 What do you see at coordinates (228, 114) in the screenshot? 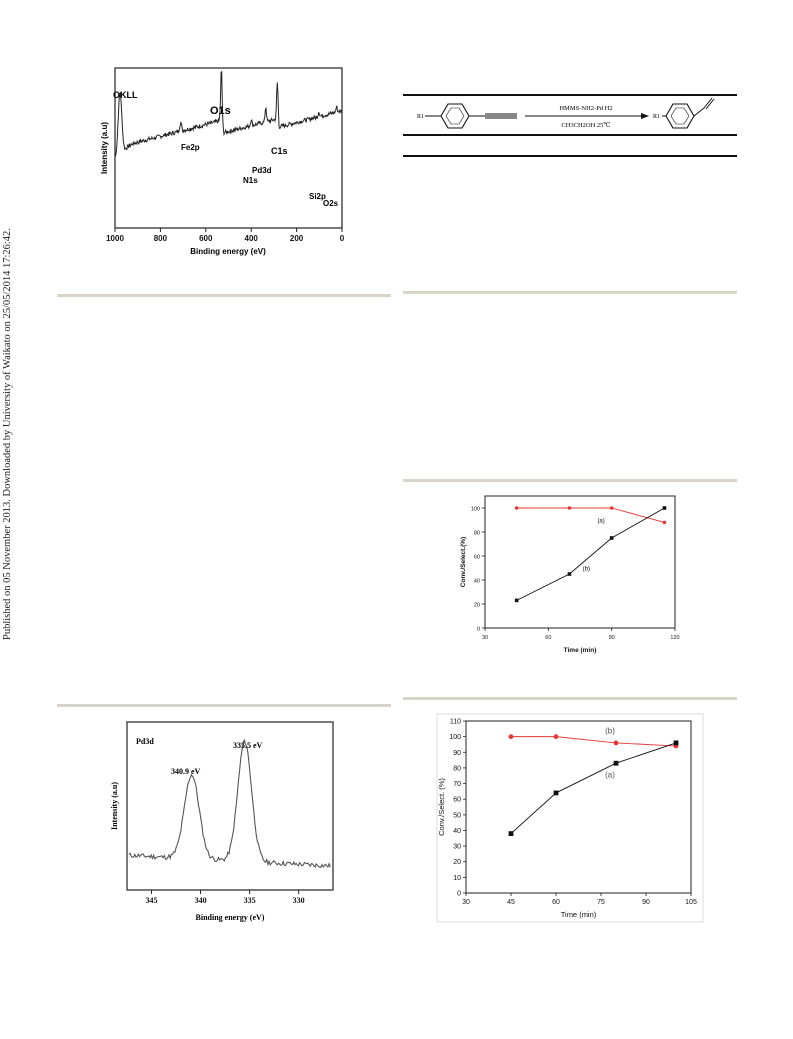
I see `survey-spectrum-line` at bounding box center [228, 114].